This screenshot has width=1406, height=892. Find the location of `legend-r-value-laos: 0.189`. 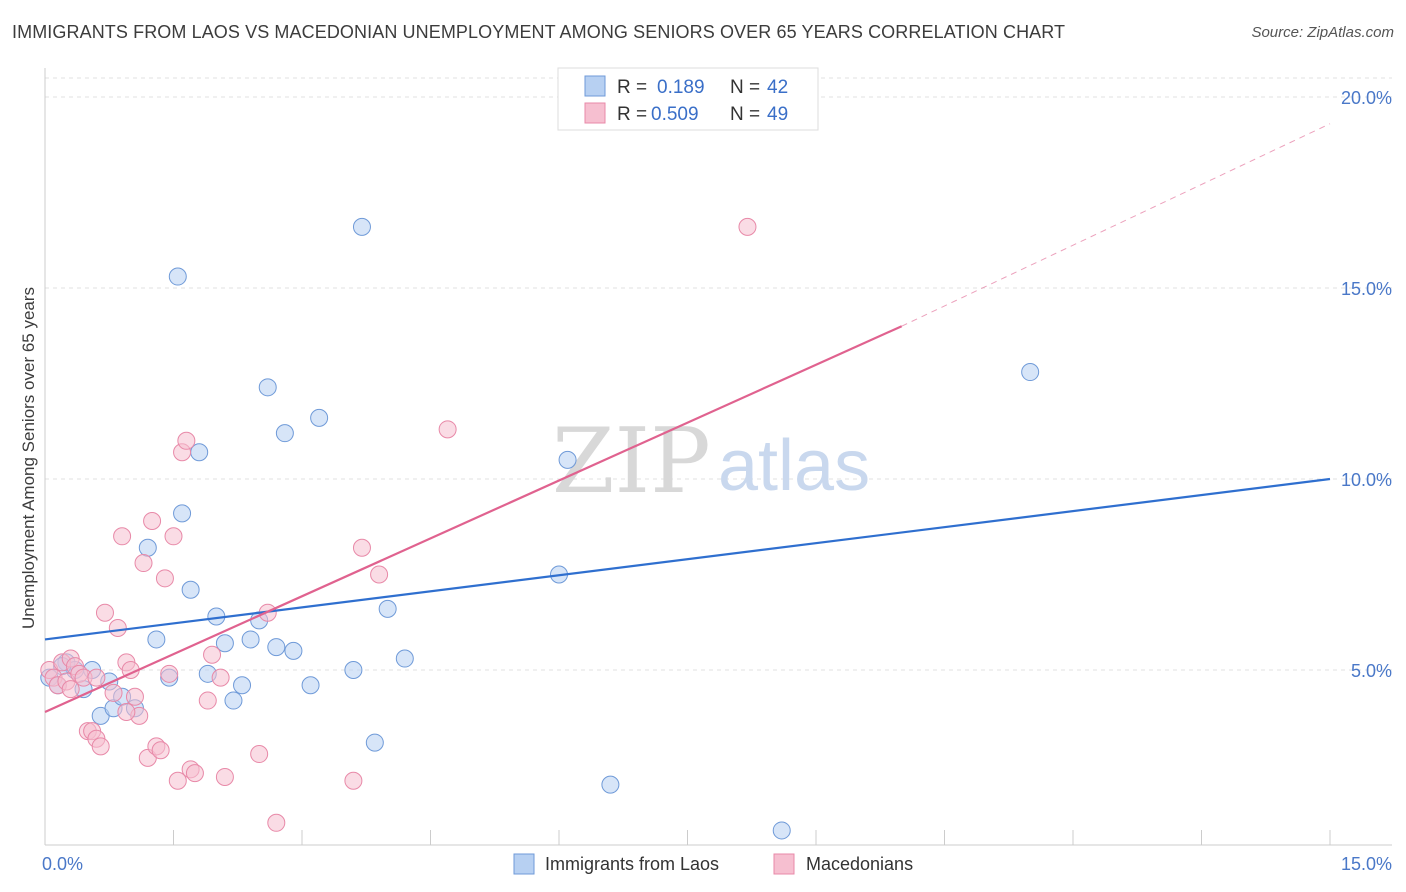

legend-r-value-laos: 0.189 is located at coordinates (681, 87).